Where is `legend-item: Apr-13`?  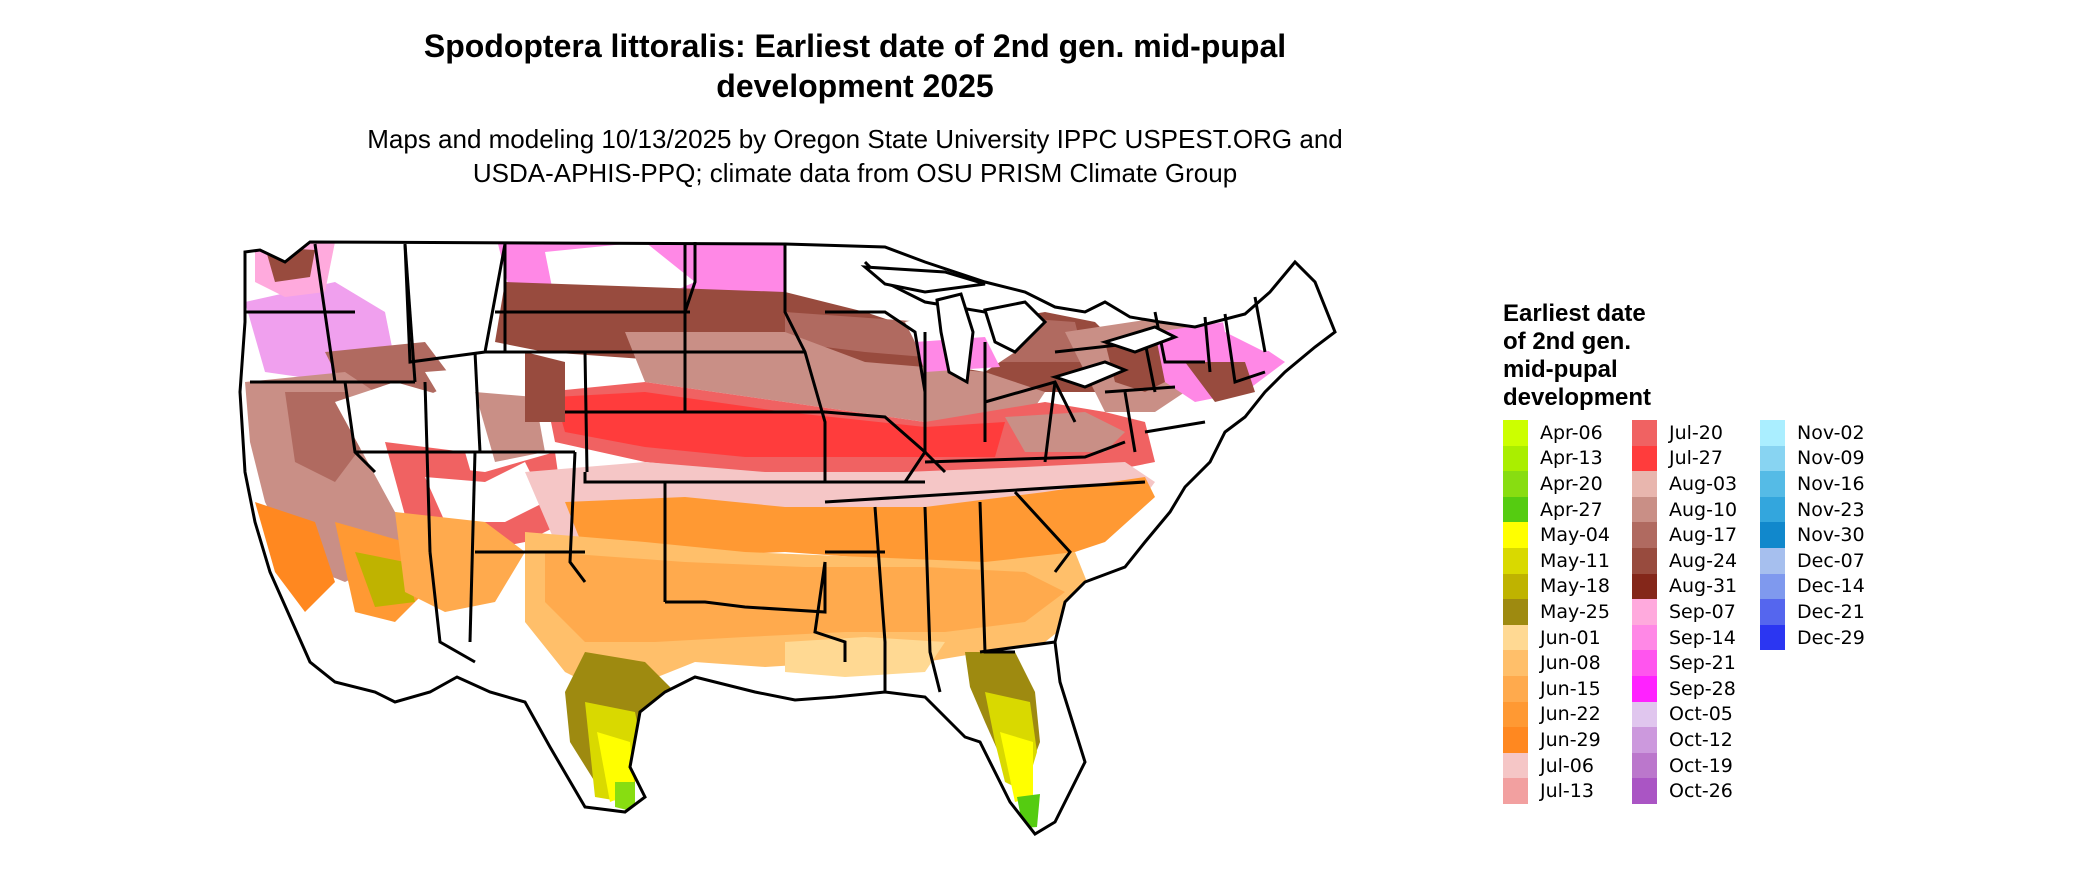
legend-item: Apr-13 is located at coordinates (1556, 458).